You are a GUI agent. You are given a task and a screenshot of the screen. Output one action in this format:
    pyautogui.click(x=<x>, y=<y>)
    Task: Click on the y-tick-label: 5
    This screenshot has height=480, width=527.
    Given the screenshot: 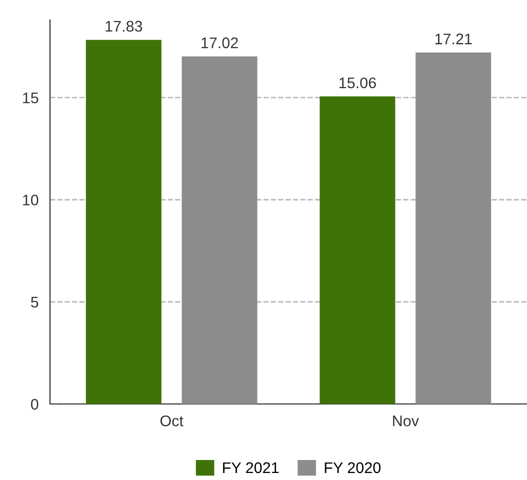 What is the action you would take?
    pyautogui.click(x=34, y=302)
    